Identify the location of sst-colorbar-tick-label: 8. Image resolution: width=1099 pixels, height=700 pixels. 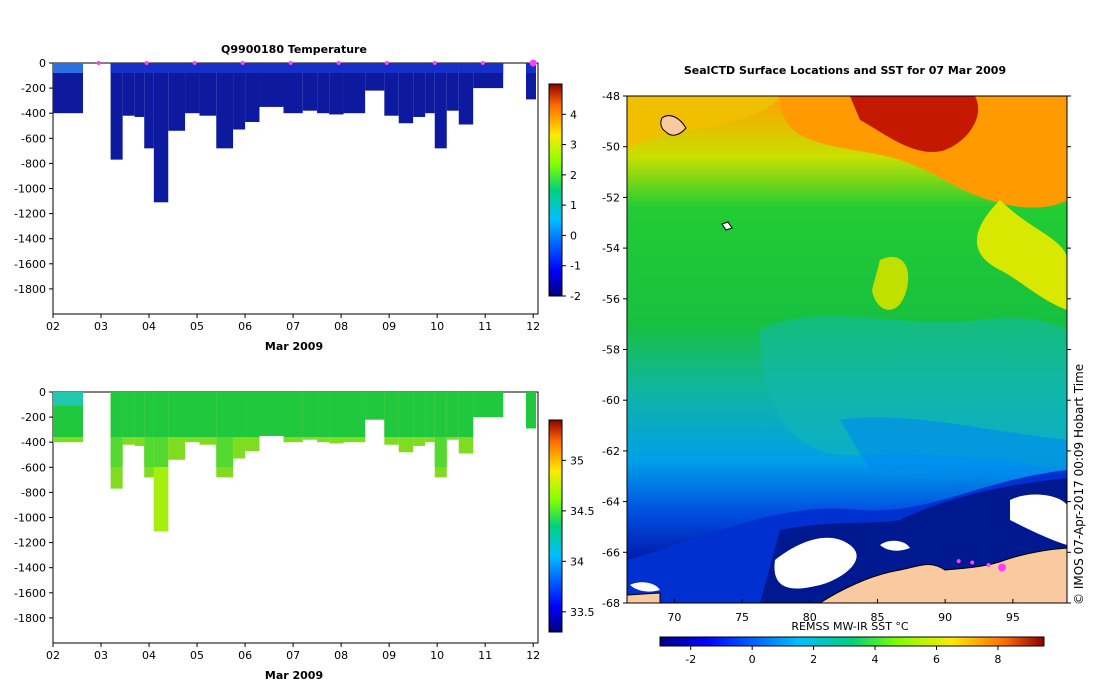
(997, 659).